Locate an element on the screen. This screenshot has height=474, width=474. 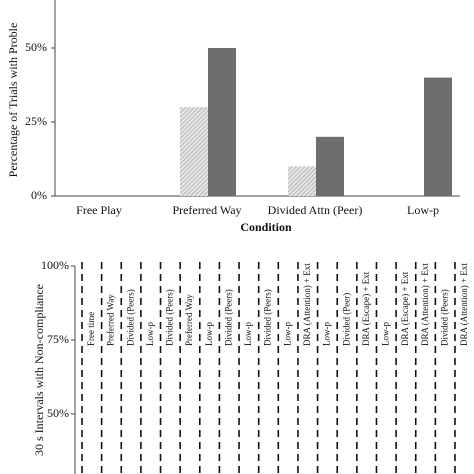
phase-label: Free time is located at coordinates (91, 329).